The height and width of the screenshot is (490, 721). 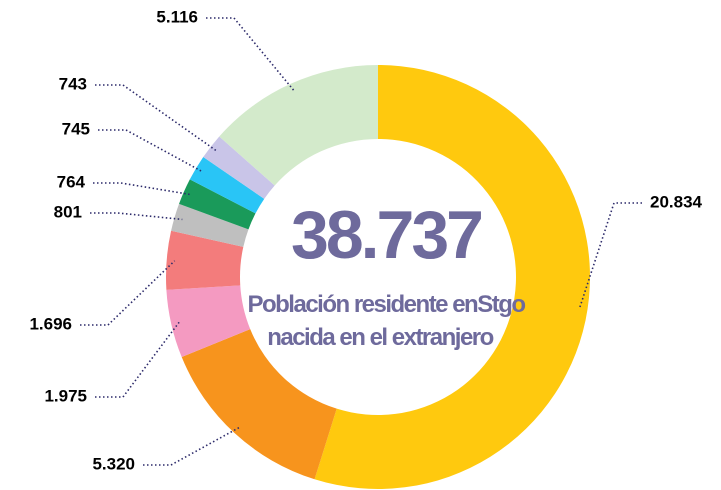 What do you see at coordinates (73, 83) in the screenshot?
I see `value-label: 743` at bounding box center [73, 83].